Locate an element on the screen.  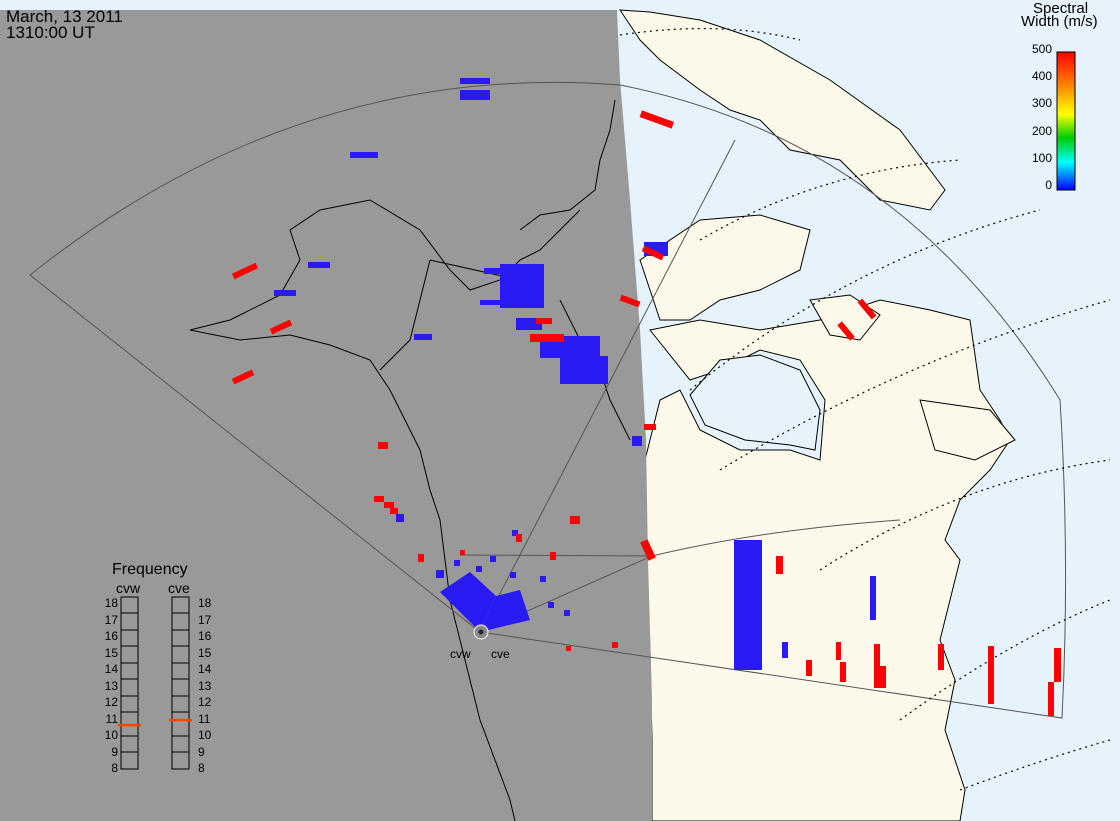
radar-label-cvw: cvw is located at coordinates (460, 654).